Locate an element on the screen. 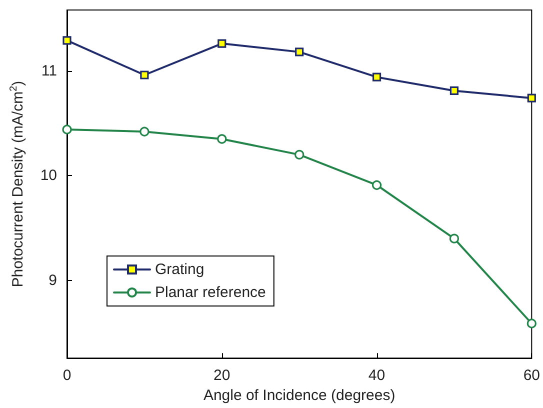  y-axis-title: Photocurrent Density (mA/cm2) is located at coordinates (17, 184).